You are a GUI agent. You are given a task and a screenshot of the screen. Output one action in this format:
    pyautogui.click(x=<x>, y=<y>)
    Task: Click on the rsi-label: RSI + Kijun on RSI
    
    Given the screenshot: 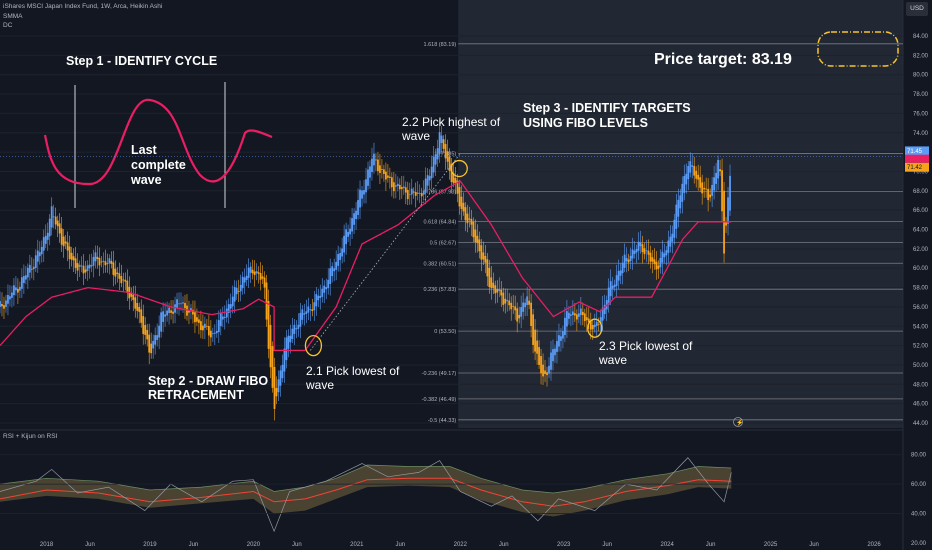 What is the action you would take?
    pyautogui.click(x=30, y=436)
    